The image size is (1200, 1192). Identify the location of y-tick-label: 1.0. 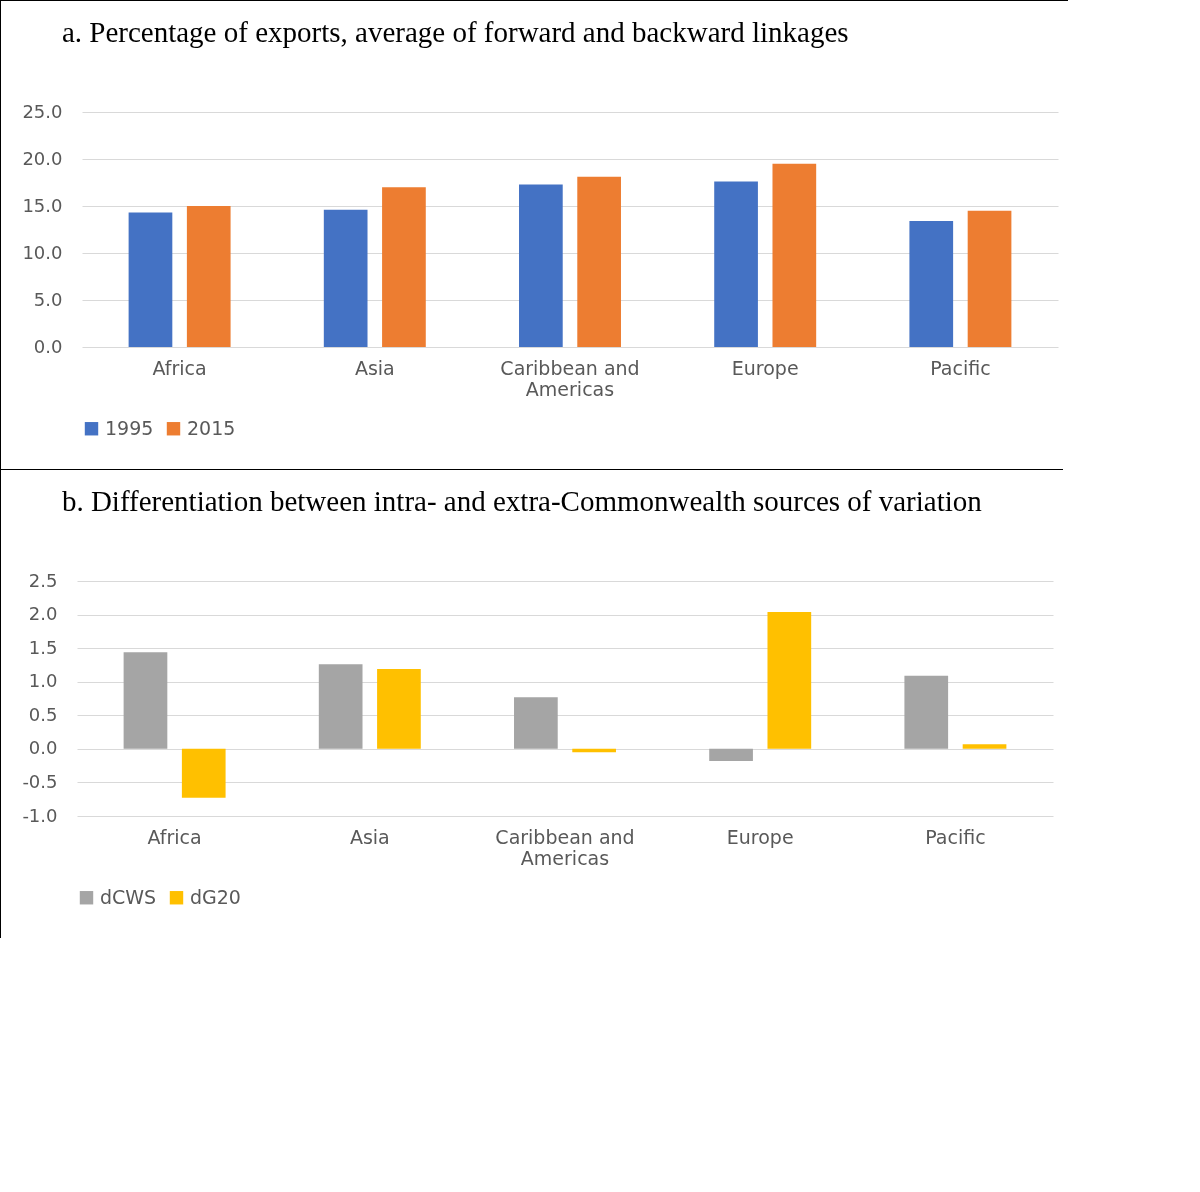
(43, 681).